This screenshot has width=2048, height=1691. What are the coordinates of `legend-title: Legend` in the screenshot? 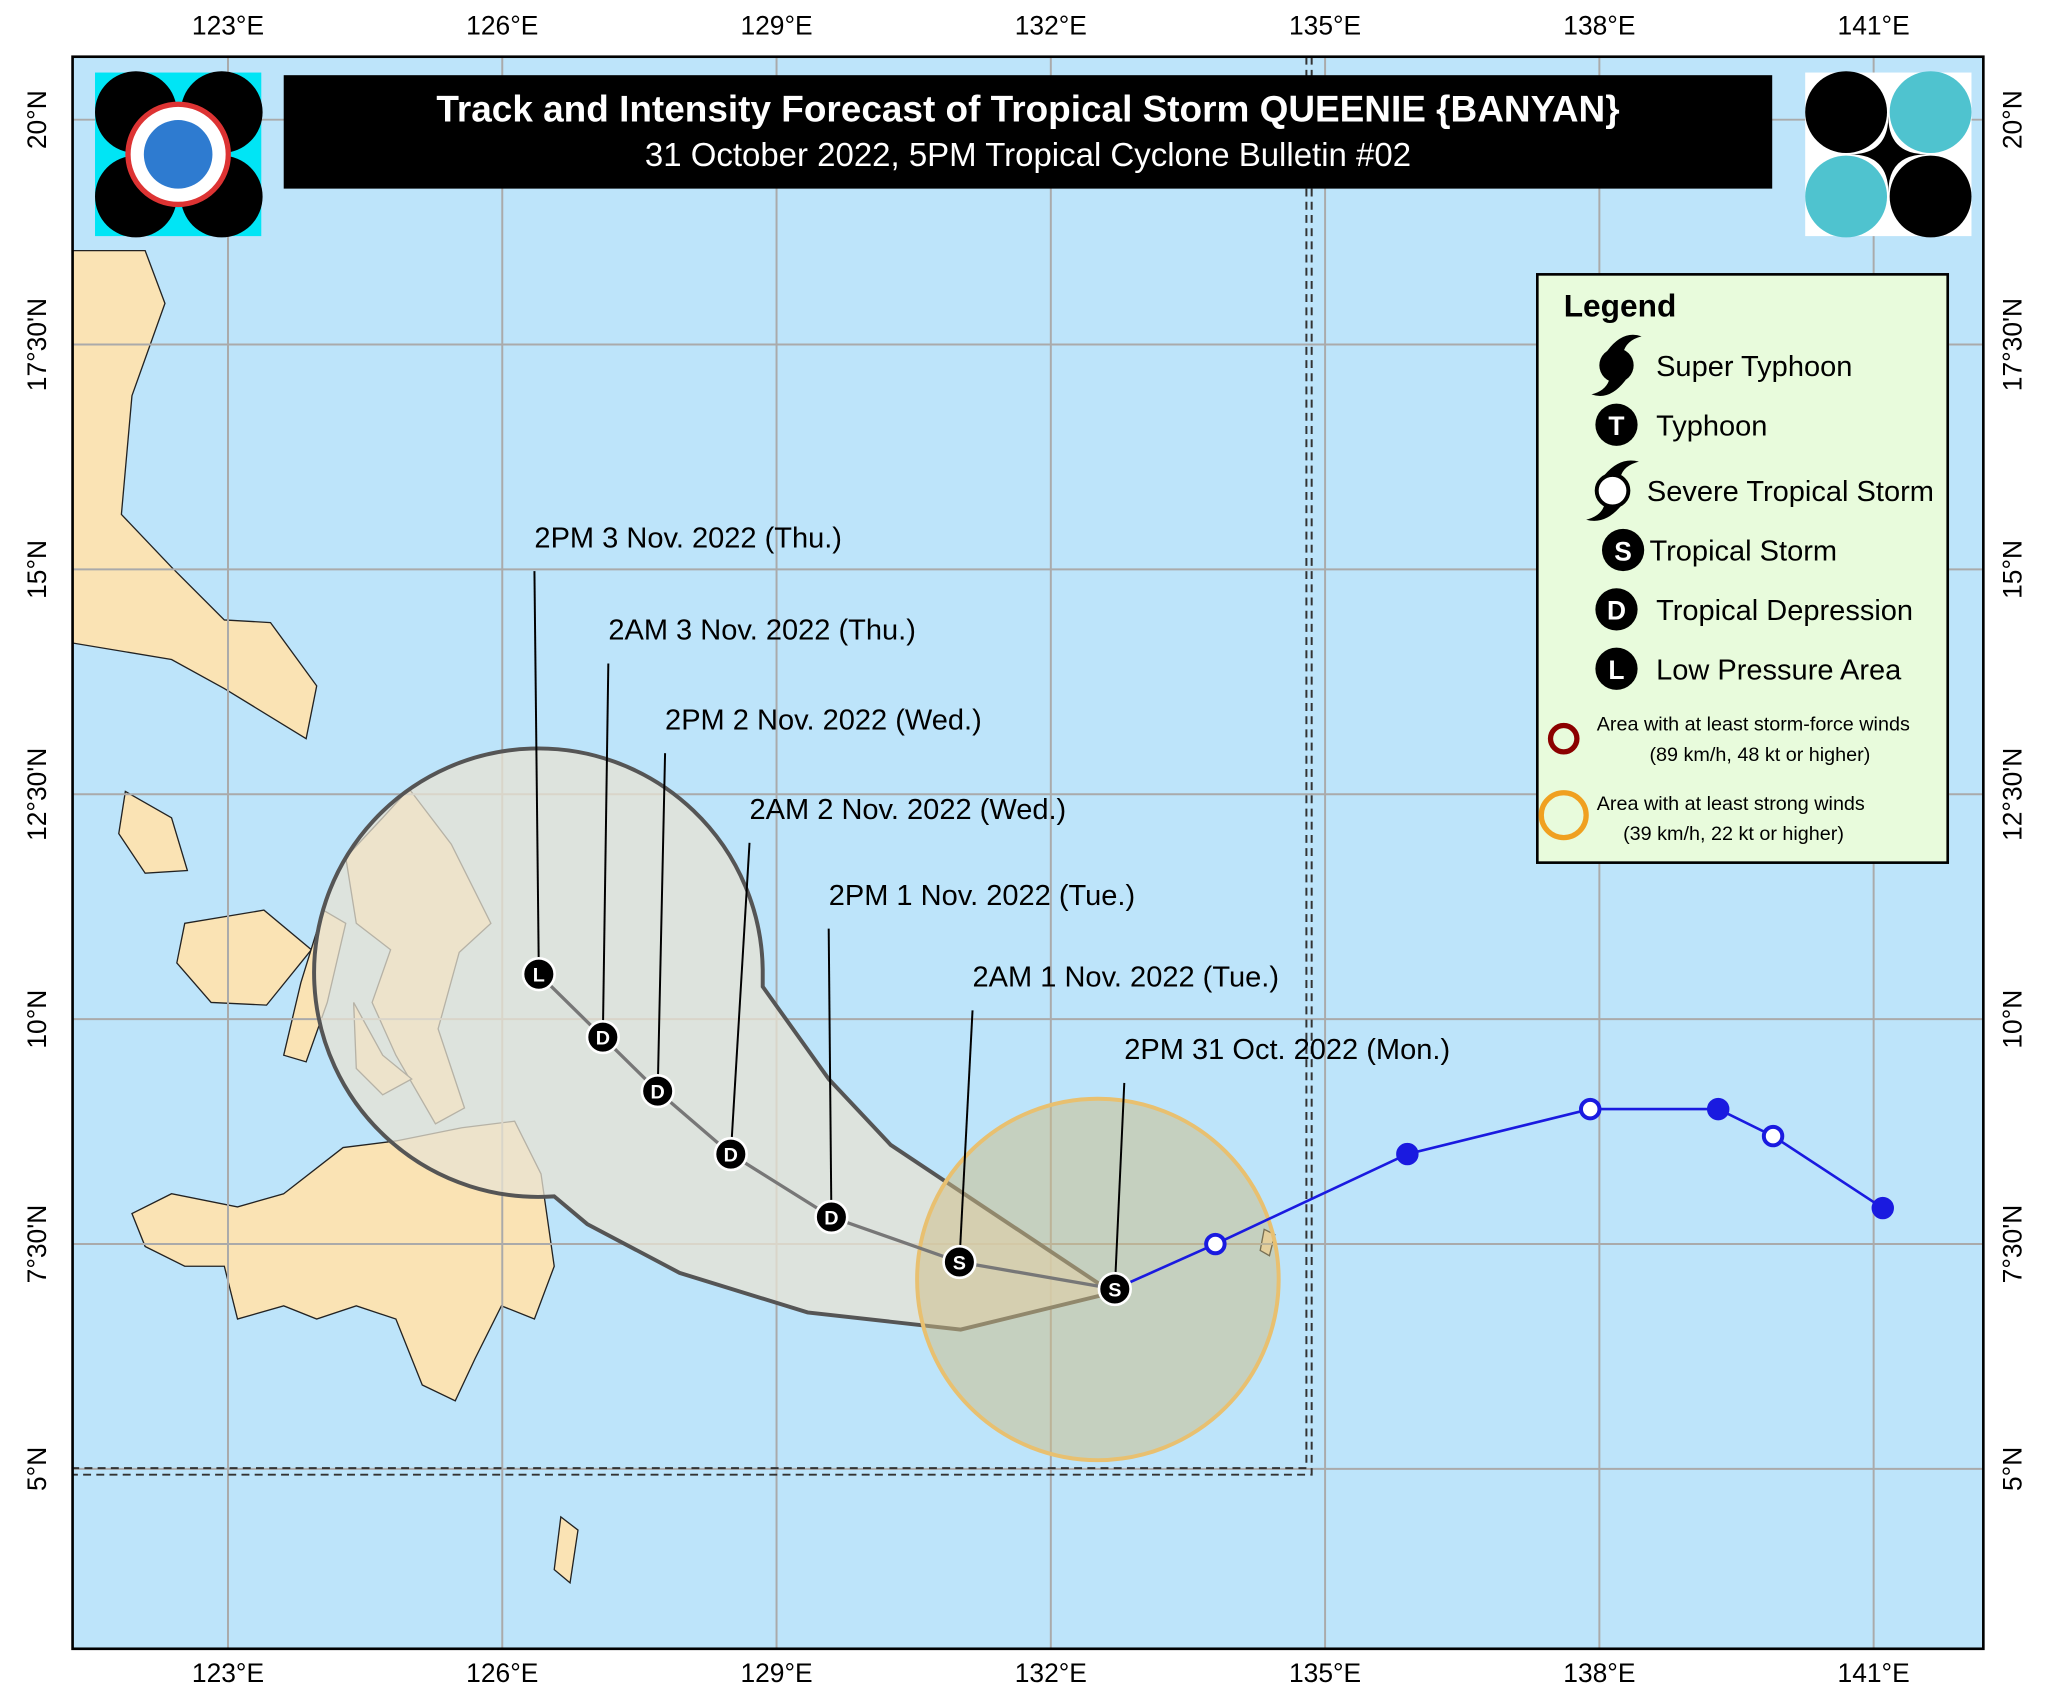 It's located at (1620, 306).